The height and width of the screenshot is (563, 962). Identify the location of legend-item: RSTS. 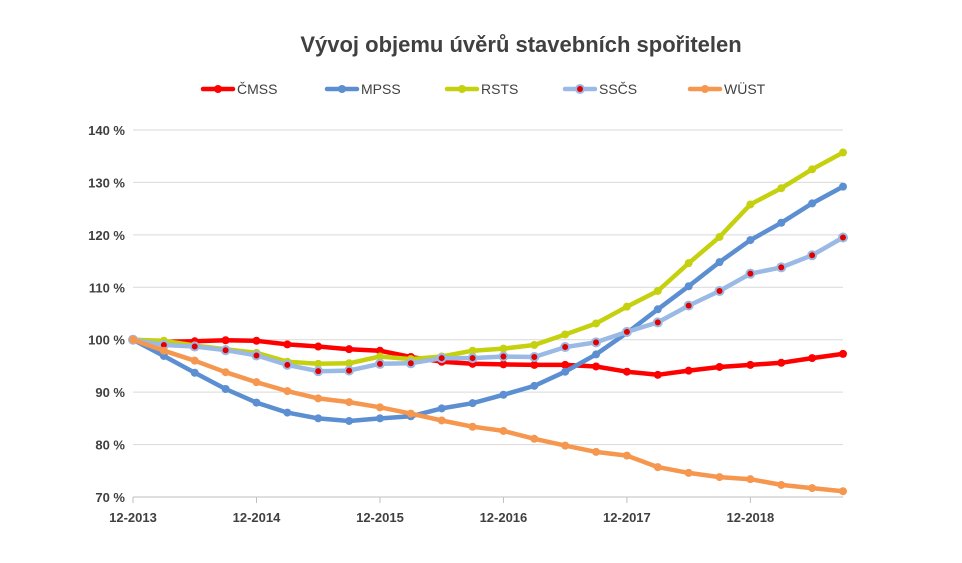
(481, 89).